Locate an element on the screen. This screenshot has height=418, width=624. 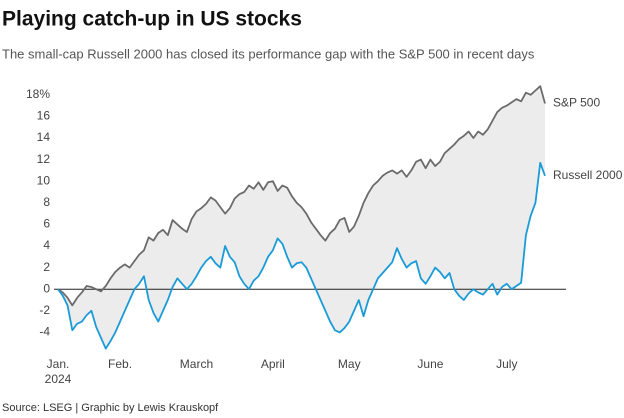
series-label: S&P 500 is located at coordinates (576, 103).